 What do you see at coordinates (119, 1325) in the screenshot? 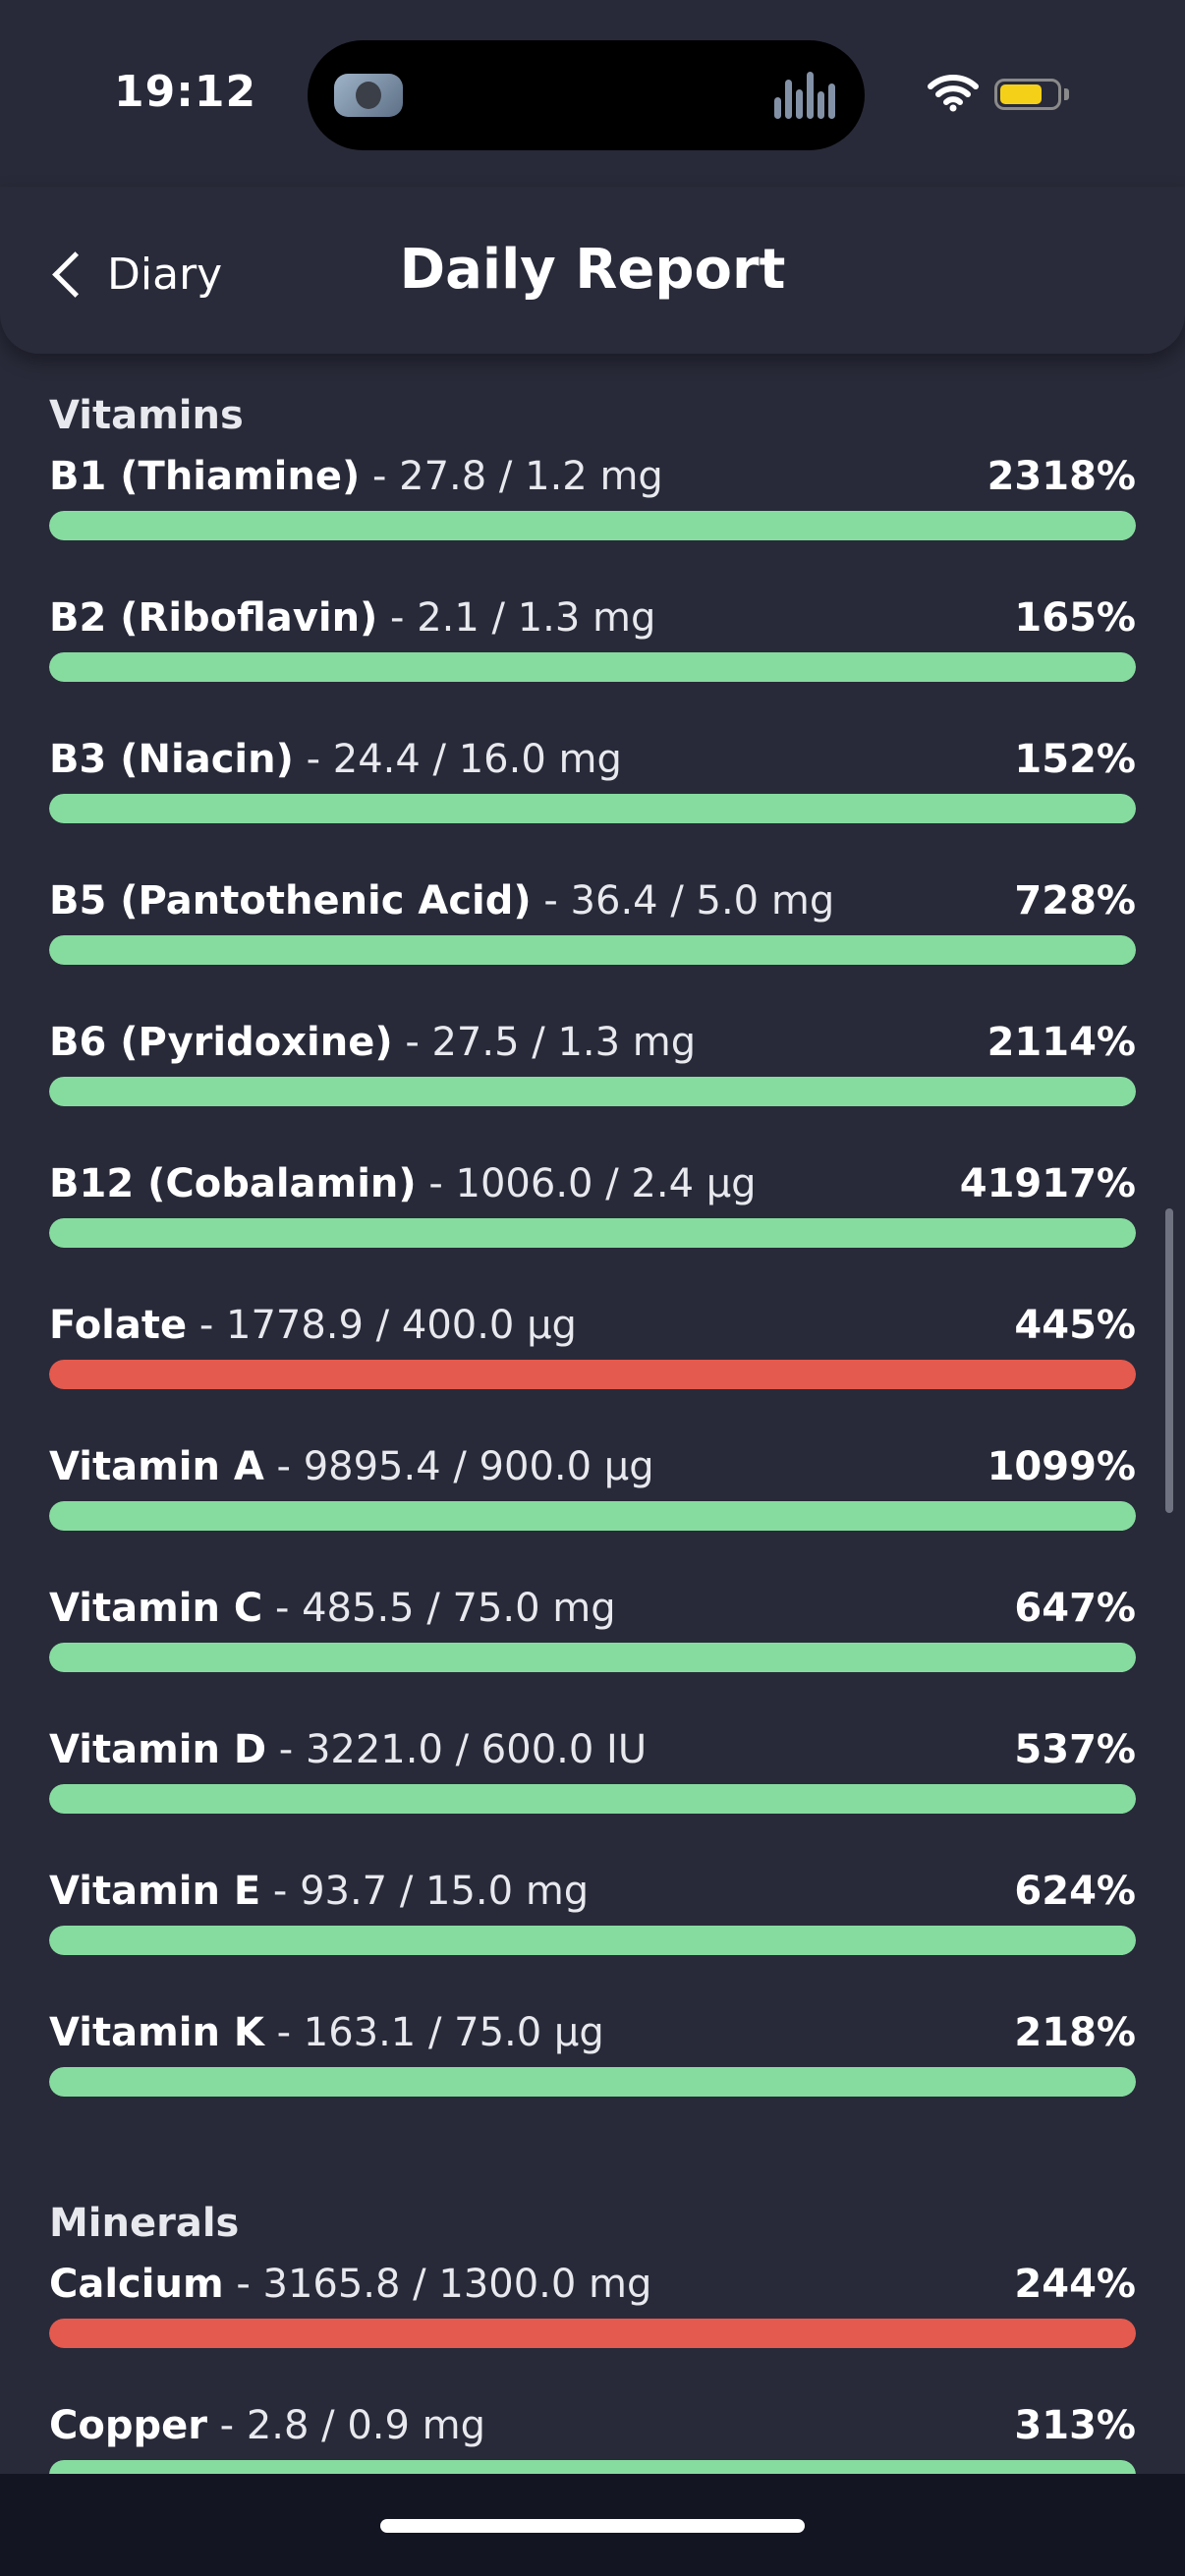
I see `nutrient-name: Folate` at bounding box center [119, 1325].